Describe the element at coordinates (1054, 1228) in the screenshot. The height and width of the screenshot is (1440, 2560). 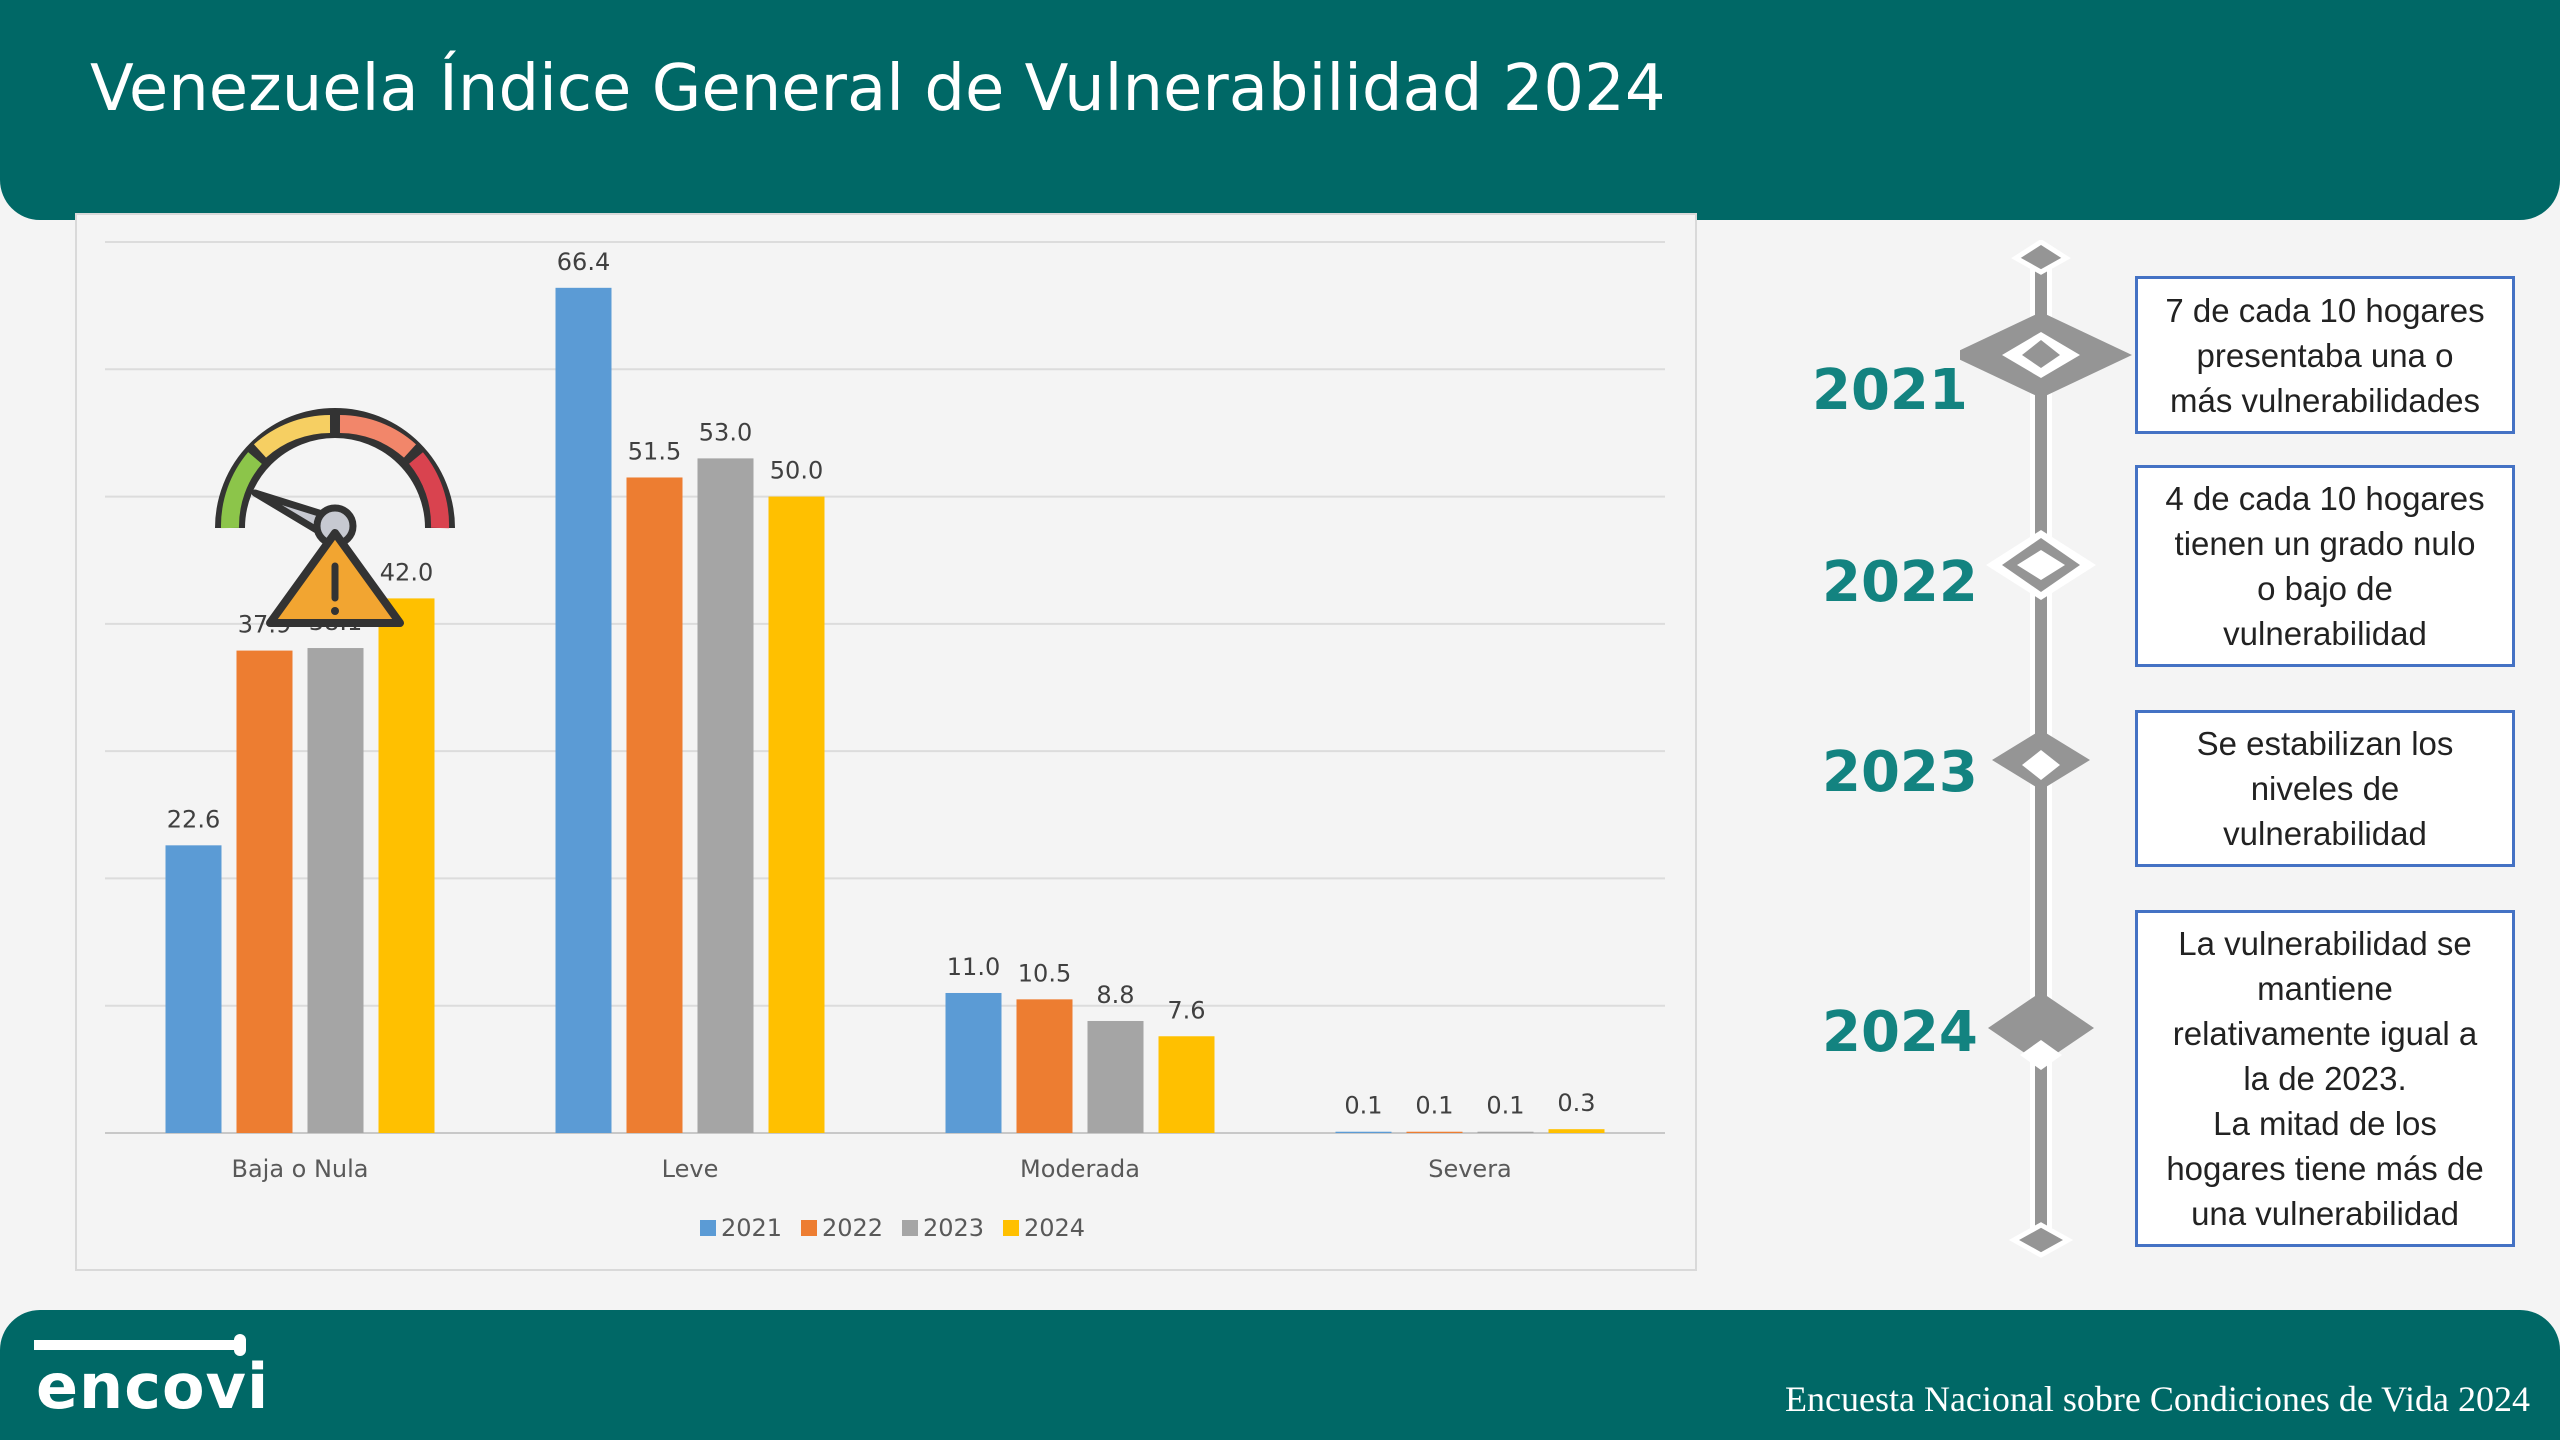
I see `legend-label: 2024` at that location.